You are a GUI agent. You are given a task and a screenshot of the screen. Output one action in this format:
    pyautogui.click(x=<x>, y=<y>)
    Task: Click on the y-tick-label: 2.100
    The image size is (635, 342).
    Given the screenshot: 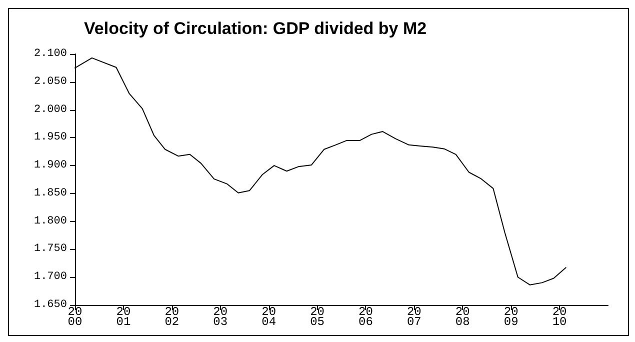 What is the action you would take?
    pyautogui.click(x=50, y=54)
    